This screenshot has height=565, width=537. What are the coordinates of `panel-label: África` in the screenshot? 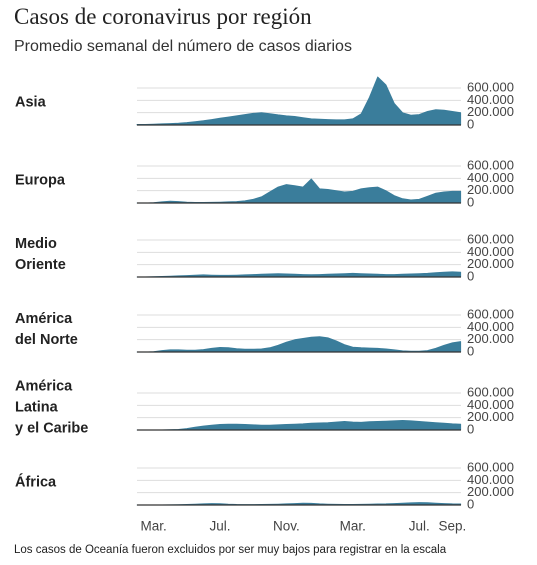 It's located at (36, 482).